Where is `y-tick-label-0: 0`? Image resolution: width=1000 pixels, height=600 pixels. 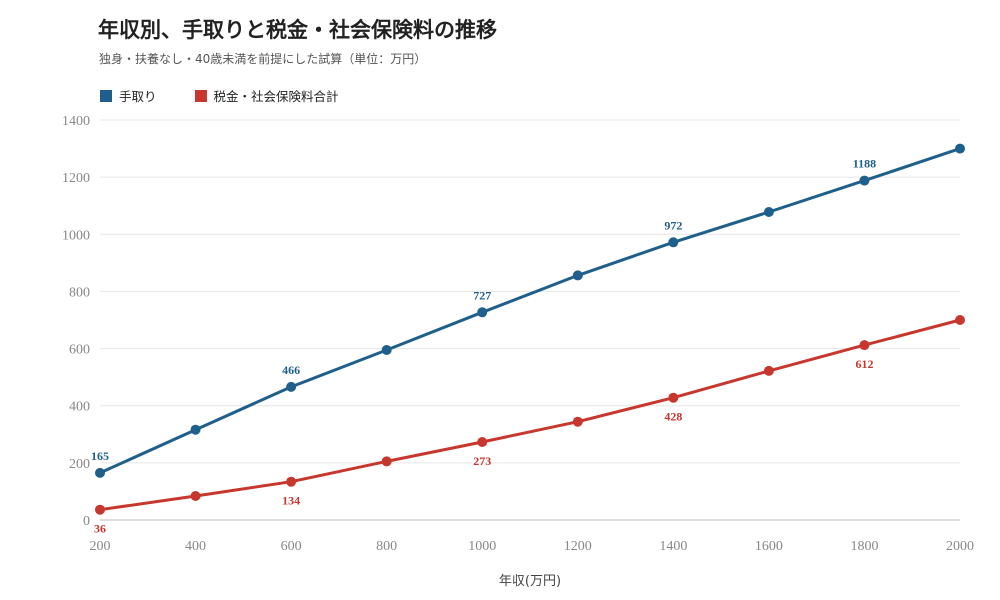 y-tick-label-0: 0 is located at coordinates (86, 521).